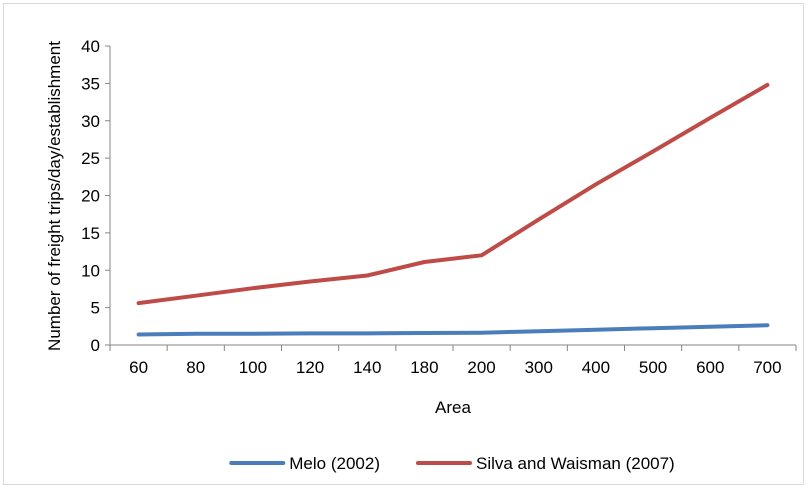 Image resolution: width=809 pixels, height=490 pixels. I want to click on y-tick-label: 0, so click(95, 345).